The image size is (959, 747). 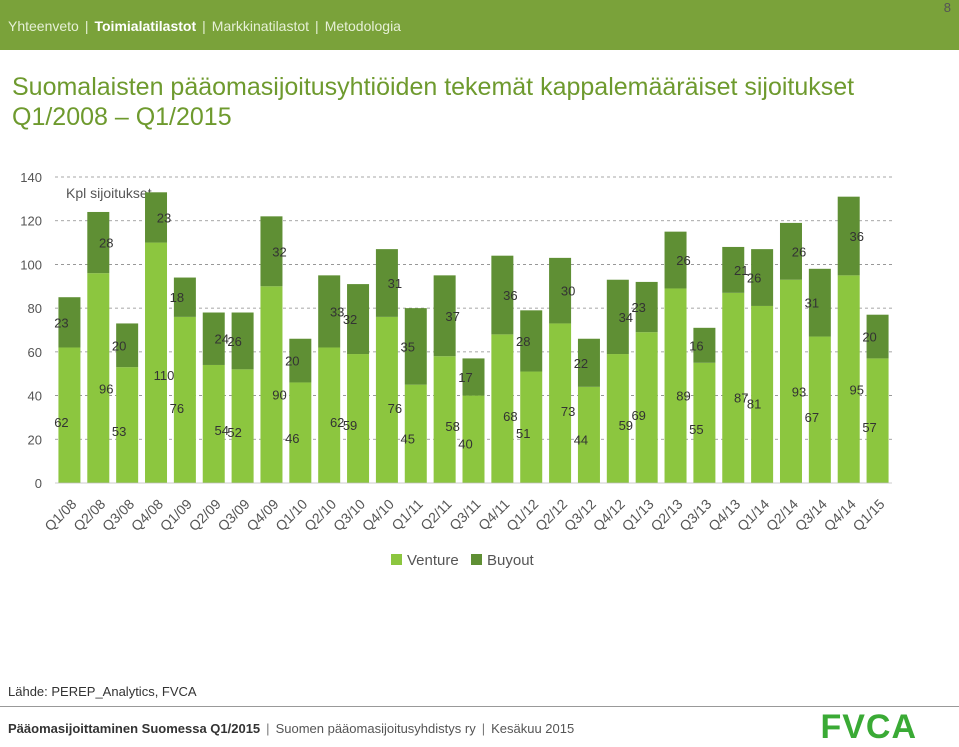 I want to click on x-tick-label: Q3/10, so click(x=349, y=515).